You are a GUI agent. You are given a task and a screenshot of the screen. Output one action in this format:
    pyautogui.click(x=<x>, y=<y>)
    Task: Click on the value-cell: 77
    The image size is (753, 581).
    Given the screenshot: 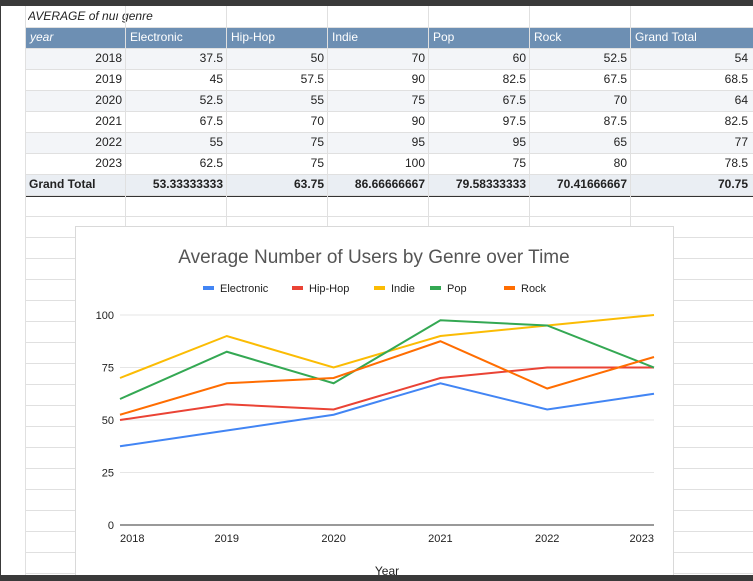 What is the action you would take?
    pyautogui.click(x=741, y=142)
    